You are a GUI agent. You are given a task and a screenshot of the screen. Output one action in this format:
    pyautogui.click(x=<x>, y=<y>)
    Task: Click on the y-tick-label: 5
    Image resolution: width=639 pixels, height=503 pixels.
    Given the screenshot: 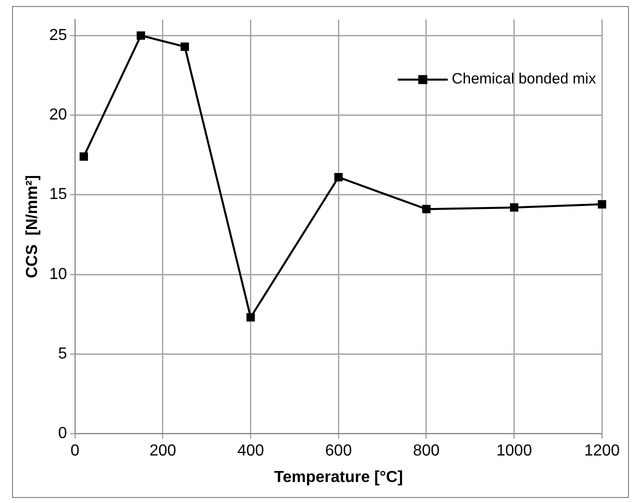 What is the action you would take?
    pyautogui.click(x=63, y=353)
    